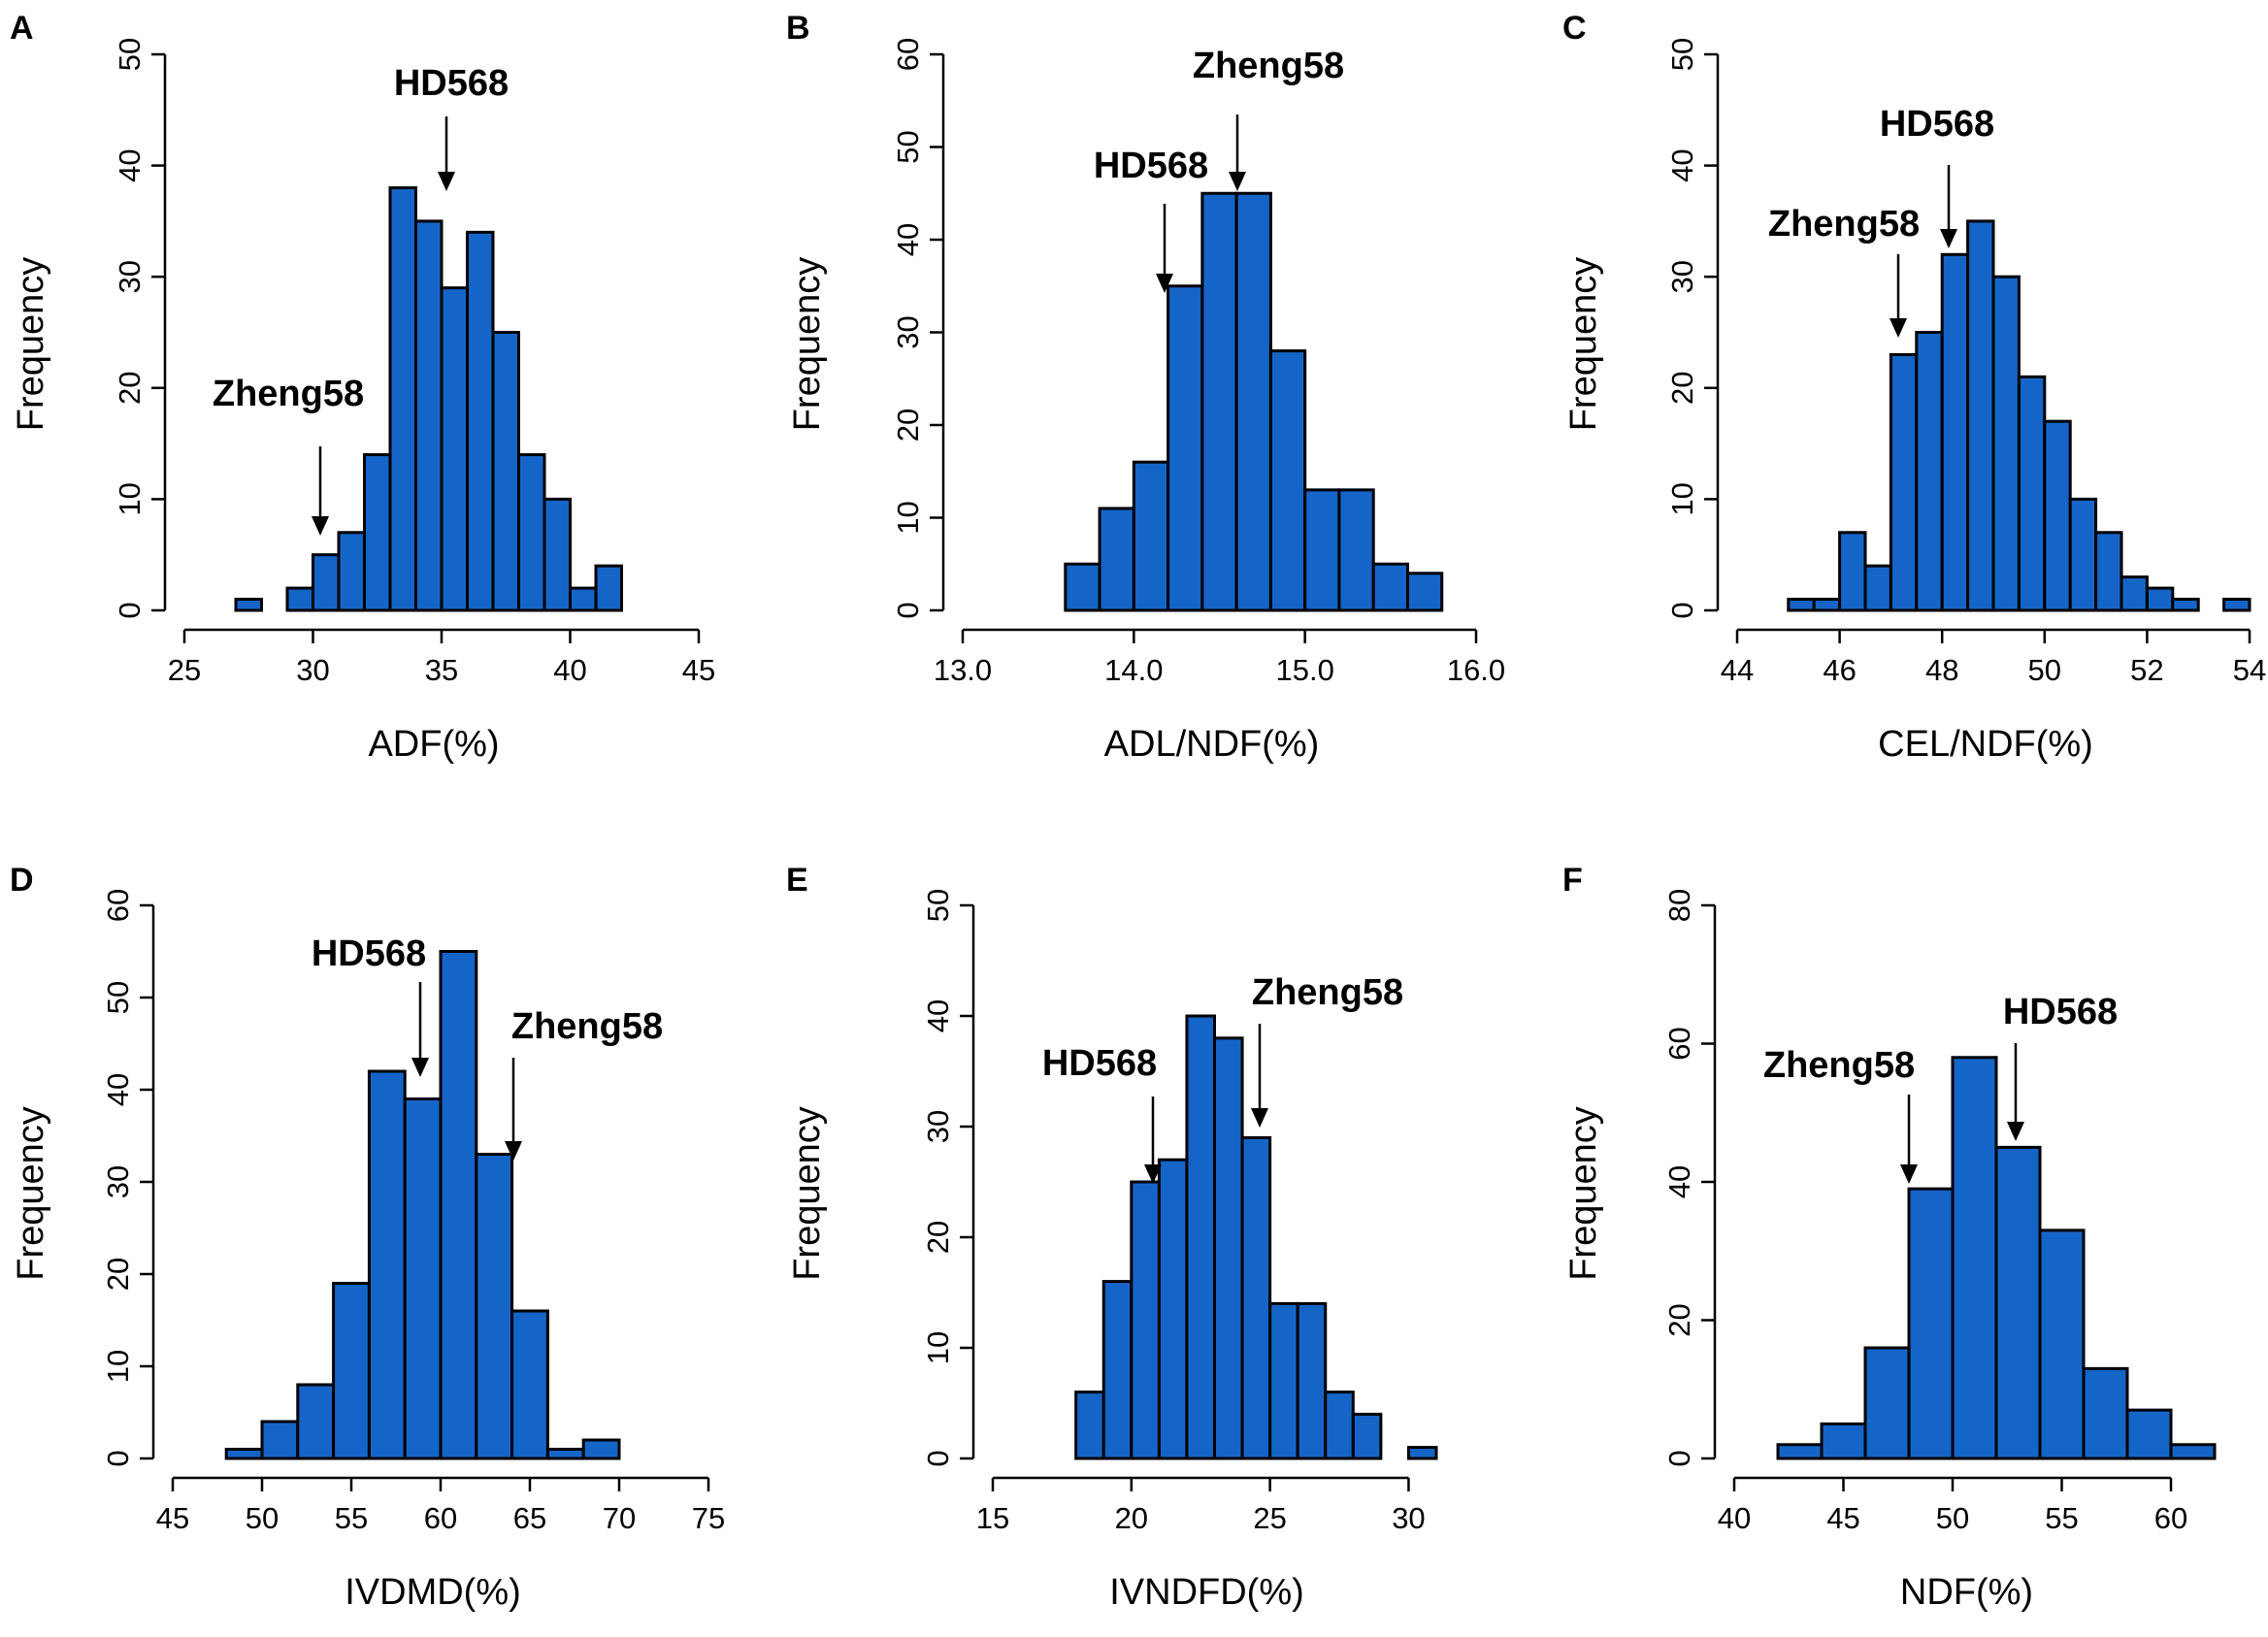 The height and width of the screenshot is (1637, 2268). What do you see at coordinates (963, 670) in the screenshot?
I see `x-tick-label: 13.0` at bounding box center [963, 670].